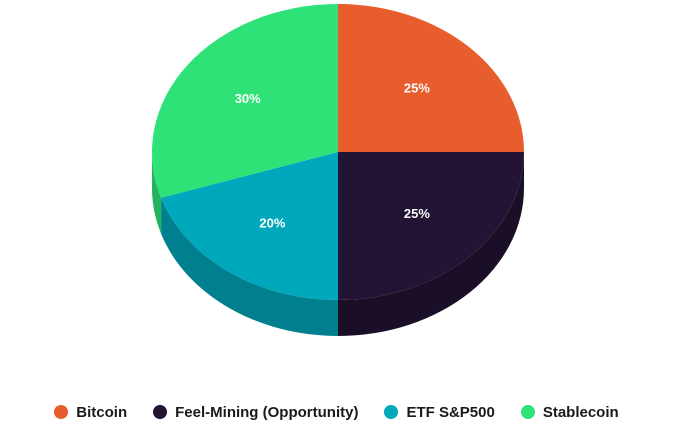 The width and height of the screenshot is (673, 431). What do you see at coordinates (417, 88) in the screenshot?
I see `data-label-bitcoin: 25%` at bounding box center [417, 88].